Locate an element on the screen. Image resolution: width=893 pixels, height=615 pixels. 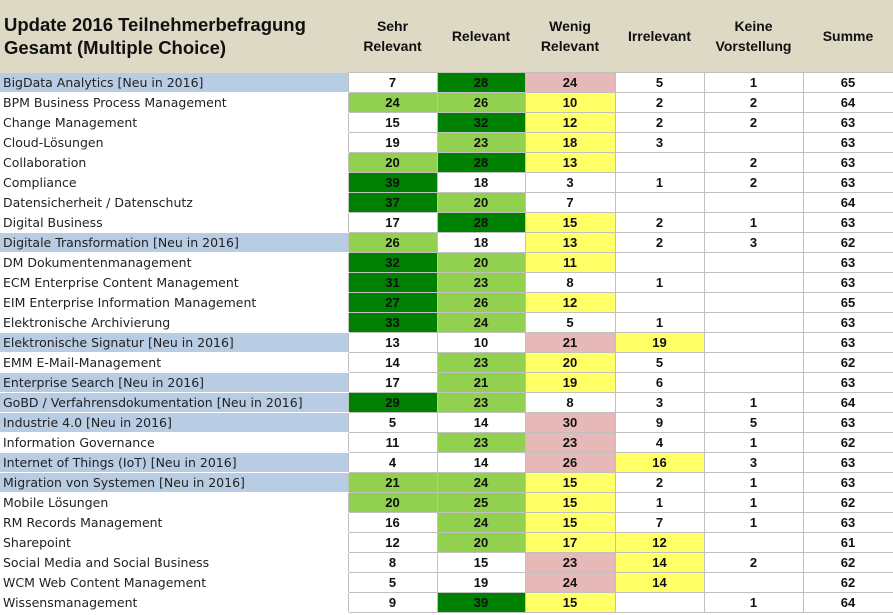
table-row: Collaboration 20 28 13 2 63 is located at coordinates (446, 162).